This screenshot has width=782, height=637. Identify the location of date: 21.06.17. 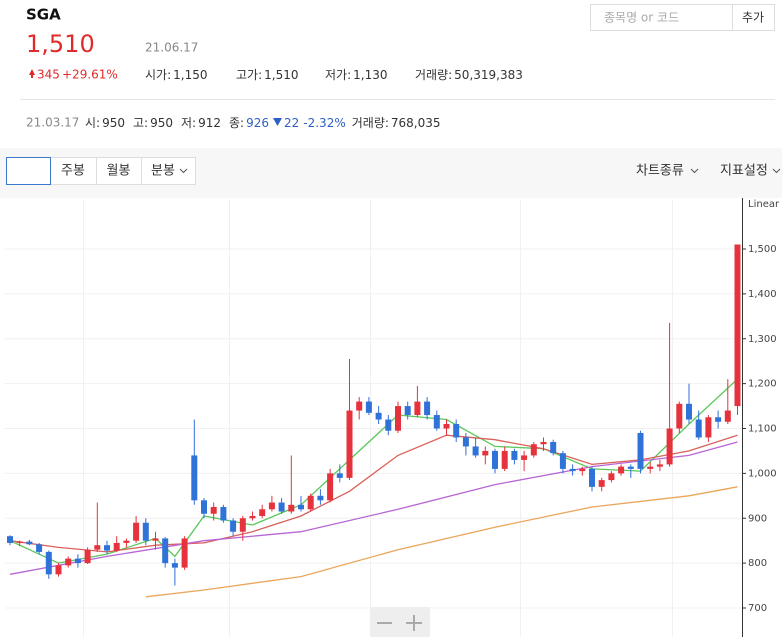
(171, 48).